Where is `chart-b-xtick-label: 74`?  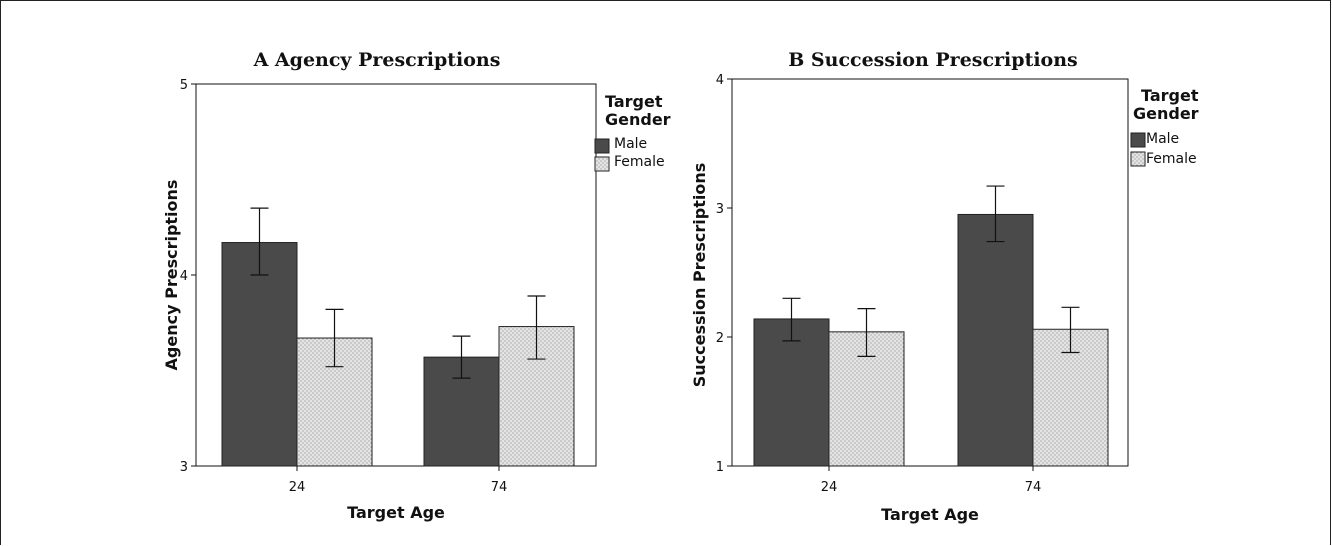
chart-b-xtick-label: 74 is located at coordinates (1033, 487).